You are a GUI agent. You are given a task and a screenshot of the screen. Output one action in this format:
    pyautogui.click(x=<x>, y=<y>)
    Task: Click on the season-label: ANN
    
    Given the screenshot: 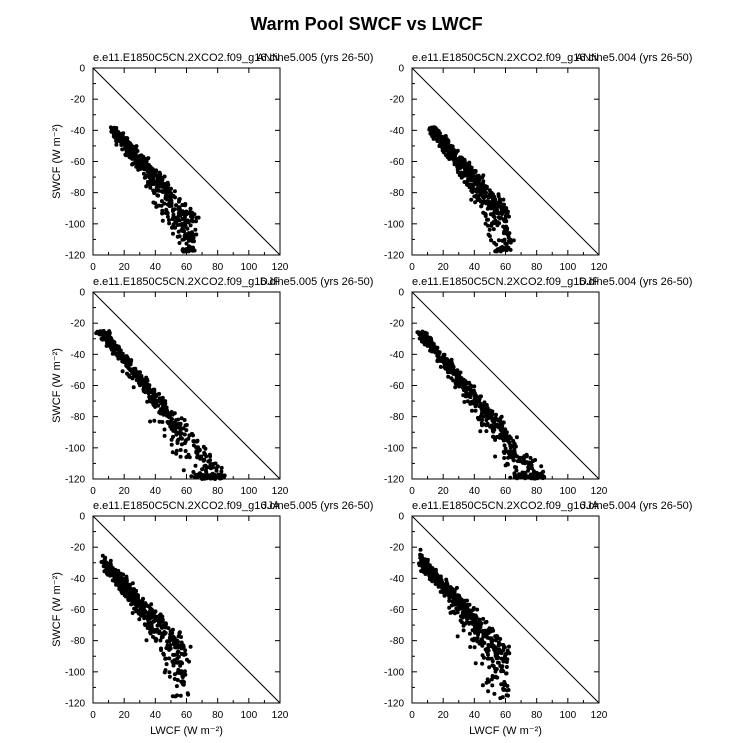 What is the action you would take?
    pyautogui.click(x=268, y=58)
    